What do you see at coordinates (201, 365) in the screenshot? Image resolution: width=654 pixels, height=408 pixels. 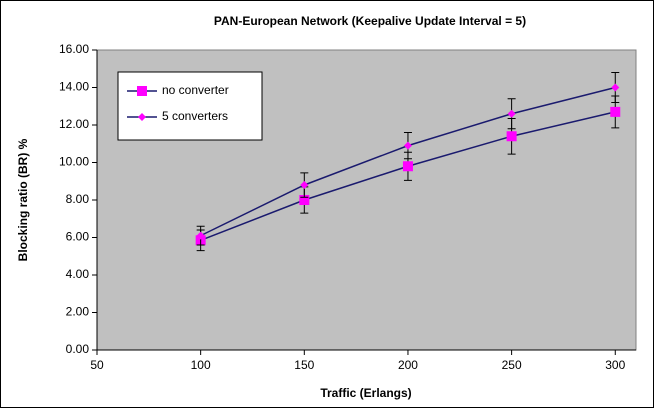 I see `x-tick-label: 100` at bounding box center [201, 365].